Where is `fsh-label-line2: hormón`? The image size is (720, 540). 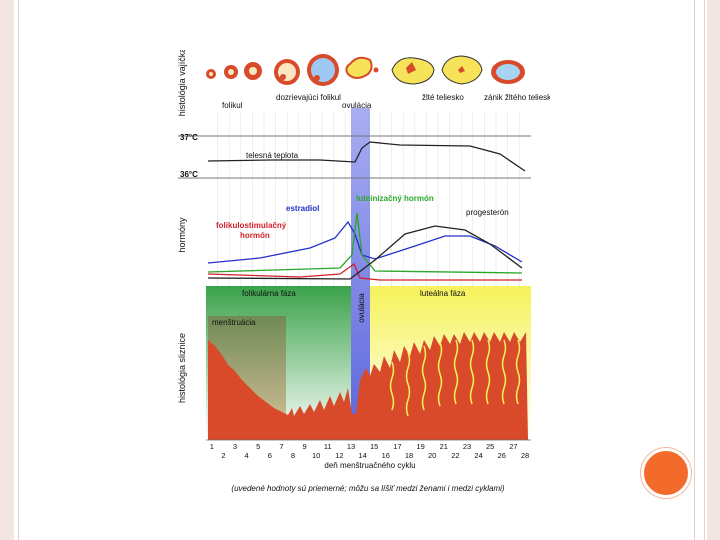 fsh-label-line2: hormón is located at coordinates (255, 235).